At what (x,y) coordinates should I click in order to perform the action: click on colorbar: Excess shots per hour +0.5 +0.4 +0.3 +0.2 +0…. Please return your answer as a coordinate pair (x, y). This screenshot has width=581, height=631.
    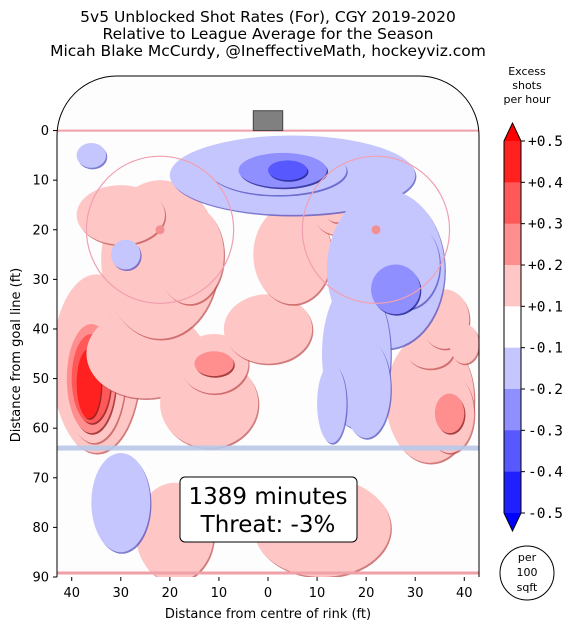
    Looking at the image, I should click on (533, 299).